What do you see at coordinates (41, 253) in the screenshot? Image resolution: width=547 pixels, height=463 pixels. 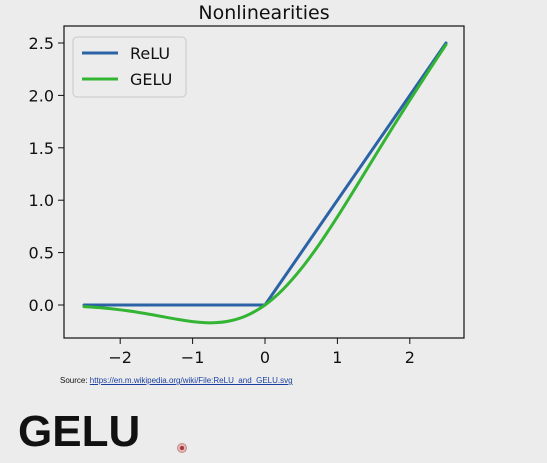 I see `y-tick-label: 0.5` at bounding box center [41, 253].